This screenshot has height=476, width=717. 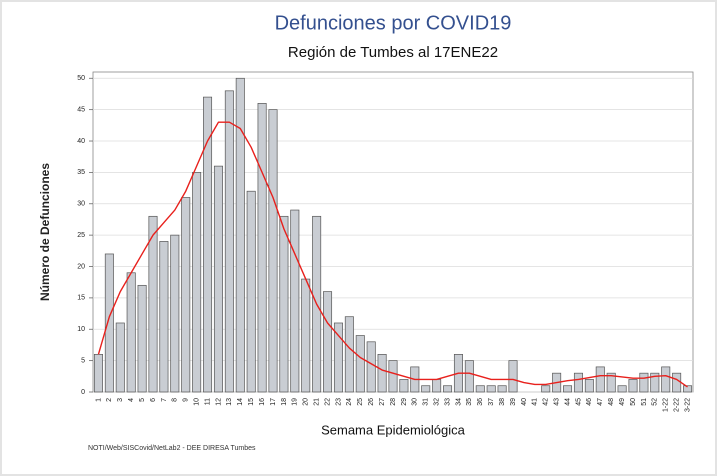 What do you see at coordinates (600, 402) in the screenshot?
I see `x-tick-label: 47` at bounding box center [600, 402].